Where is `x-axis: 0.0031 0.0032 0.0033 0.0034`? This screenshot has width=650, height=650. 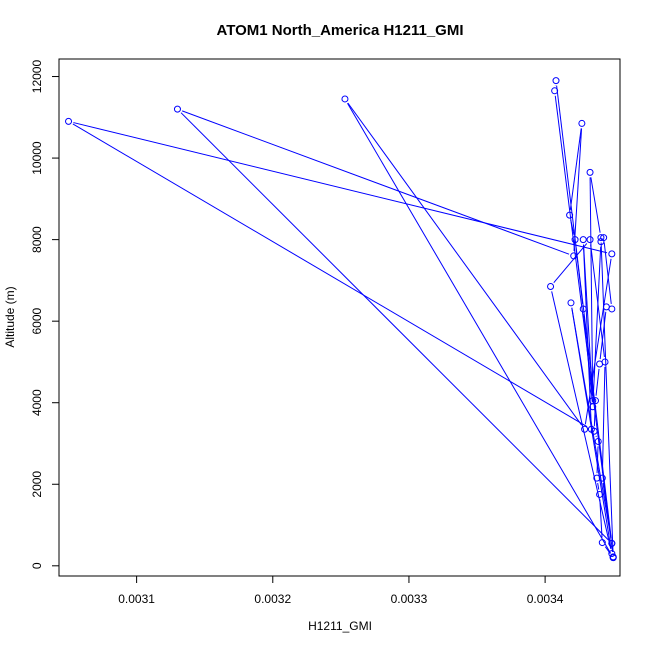 x-axis: 0.0031 0.0032 0.0033 0.0034 is located at coordinates (341, 590).